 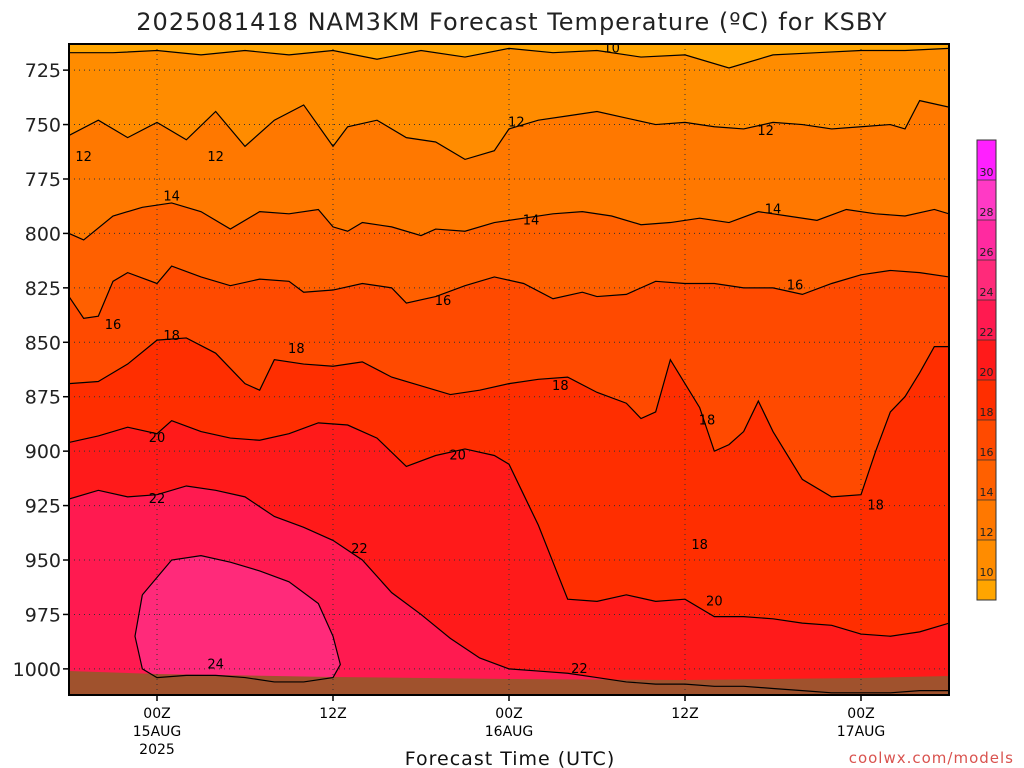 I want to click on colorbar-tick-label: 12, so click(x=987, y=532).